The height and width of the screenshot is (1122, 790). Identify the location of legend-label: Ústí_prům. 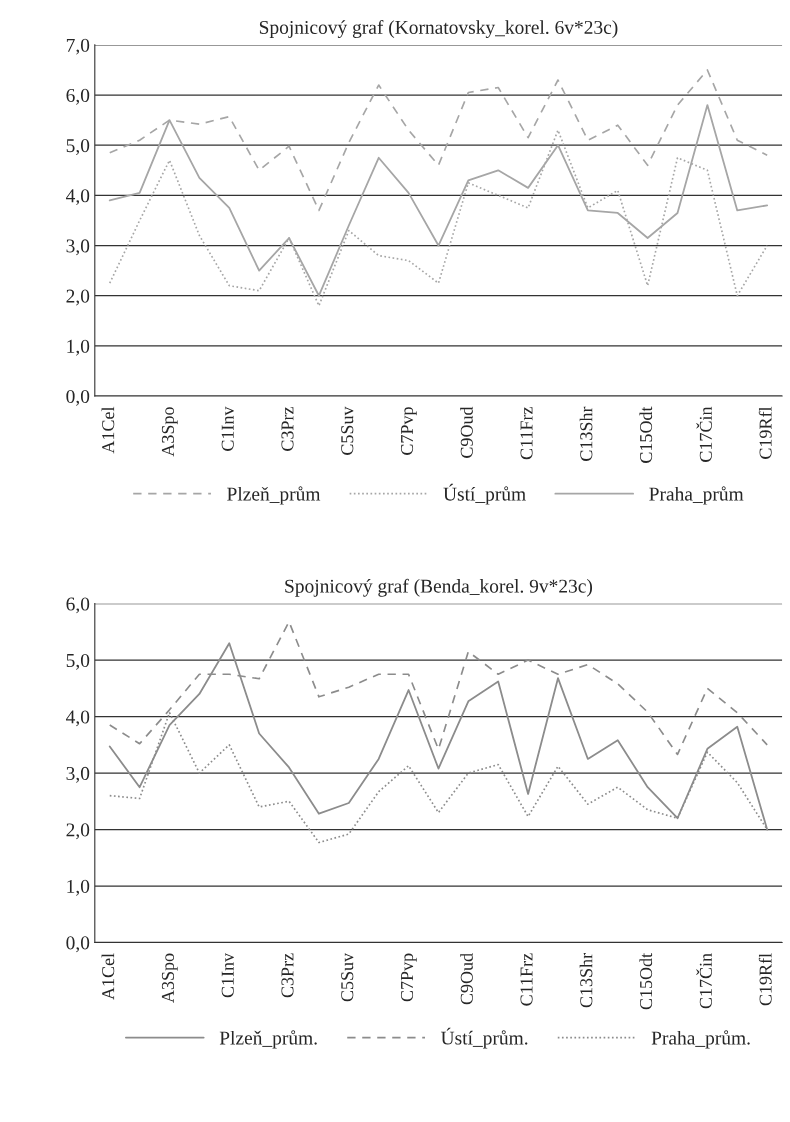
(484, 494).